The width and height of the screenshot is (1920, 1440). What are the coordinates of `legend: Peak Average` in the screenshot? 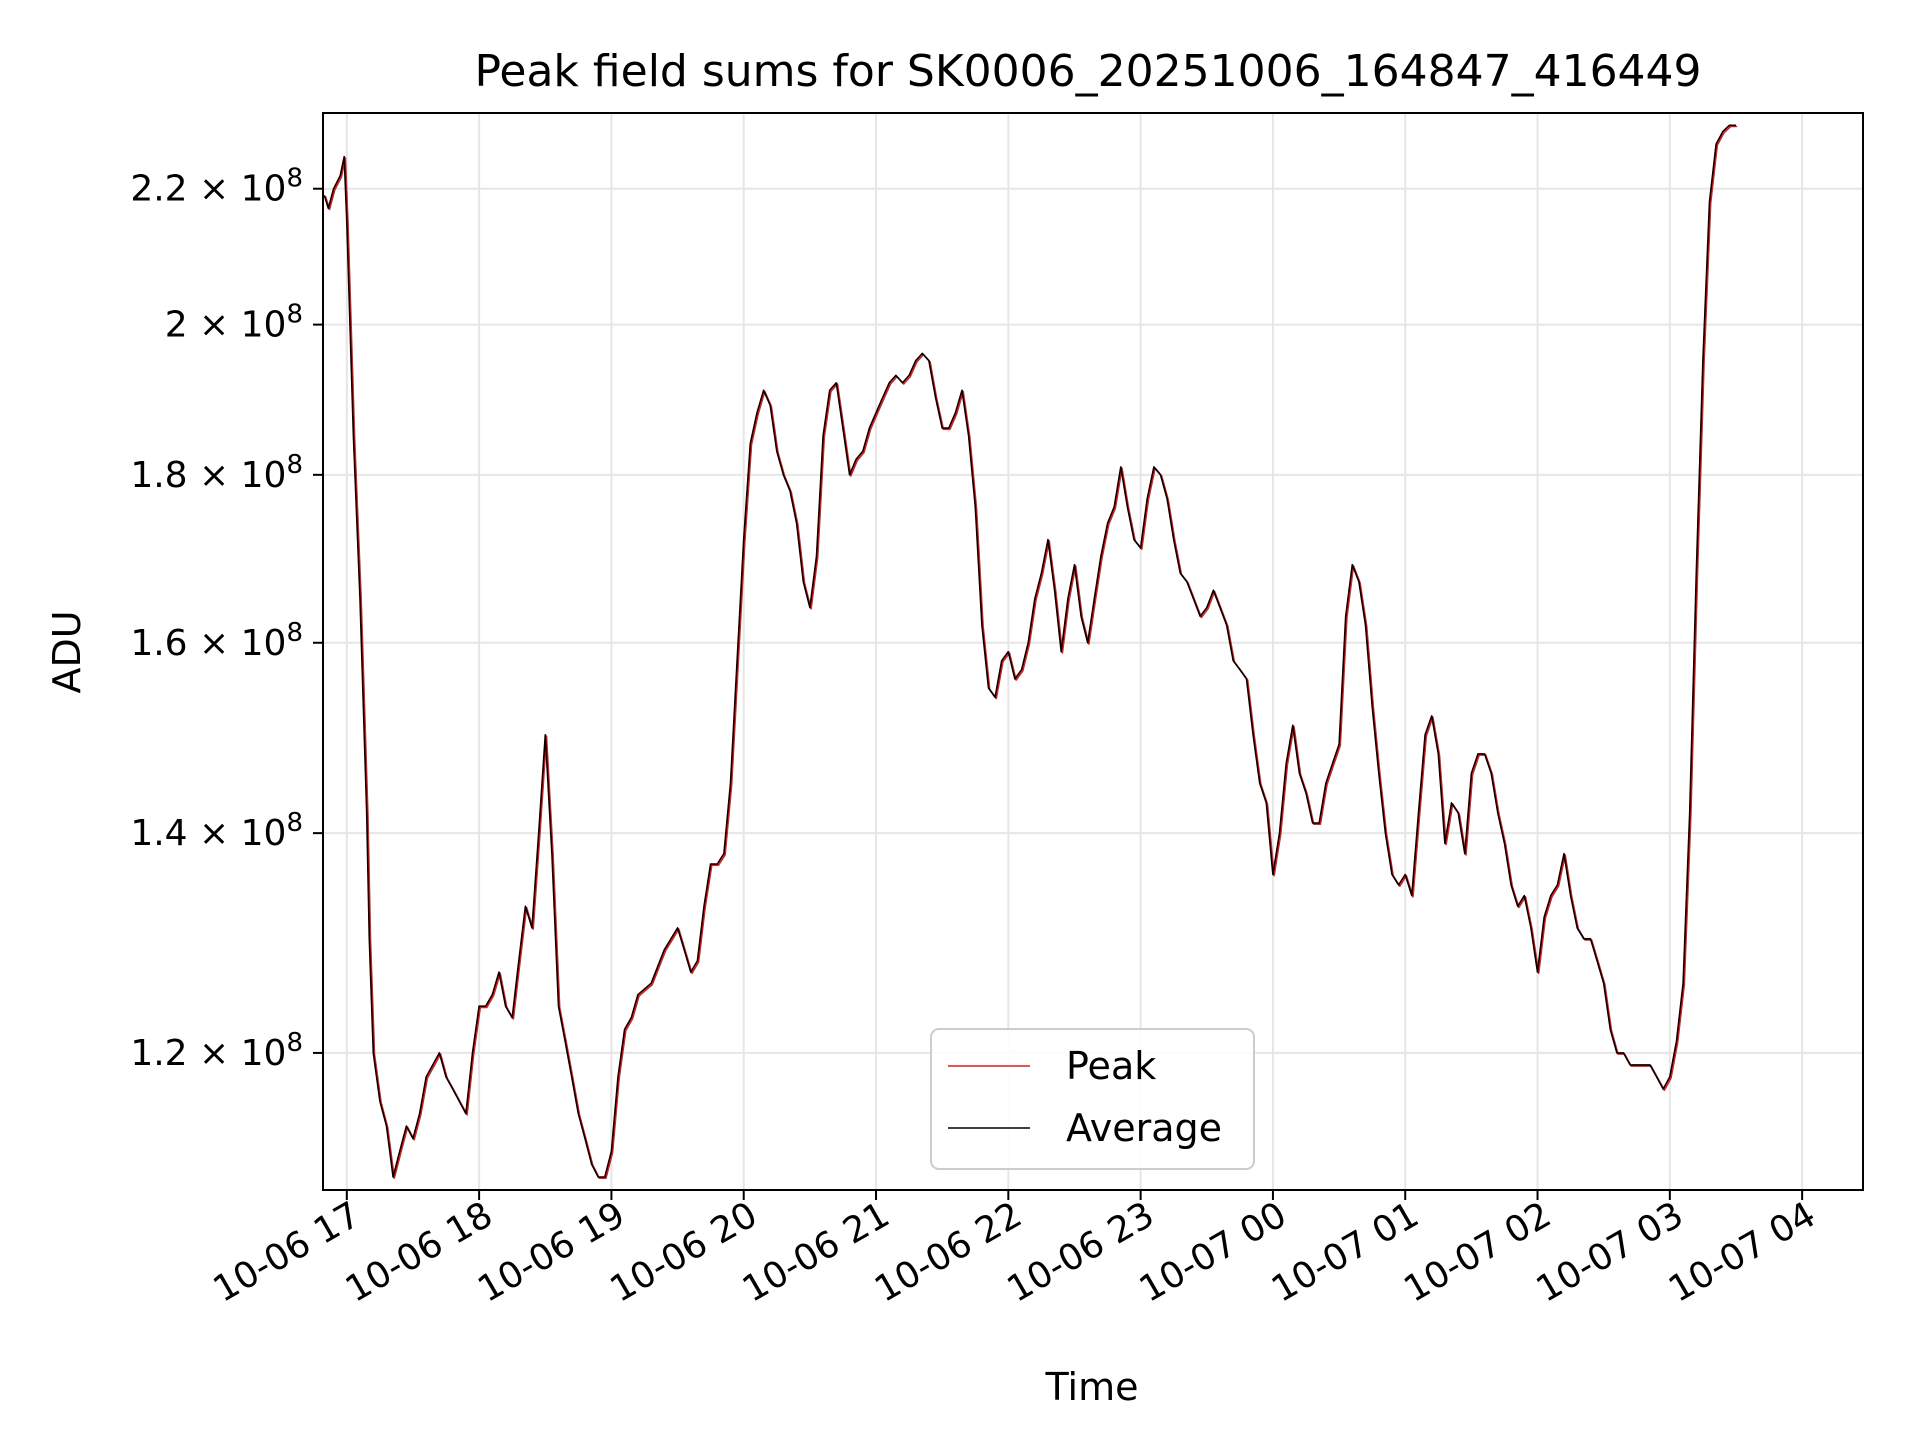 It's located at (1092, 1099).